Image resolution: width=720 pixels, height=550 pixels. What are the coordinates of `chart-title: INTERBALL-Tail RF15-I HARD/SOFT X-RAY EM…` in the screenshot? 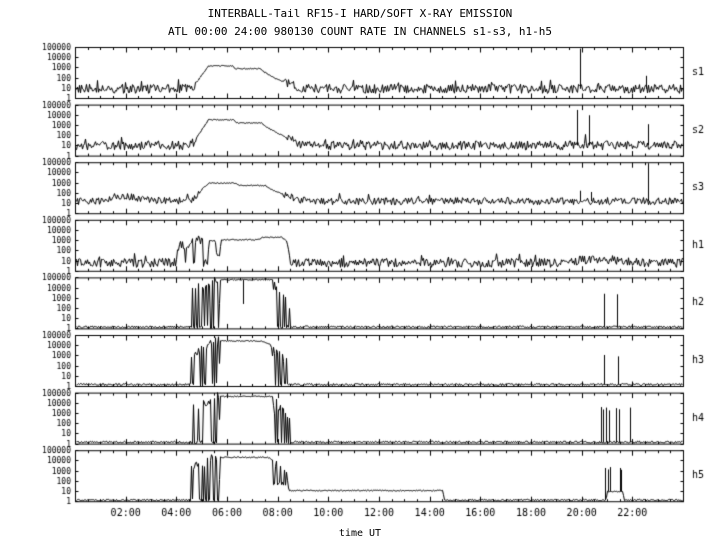 It's located at (360, 13).